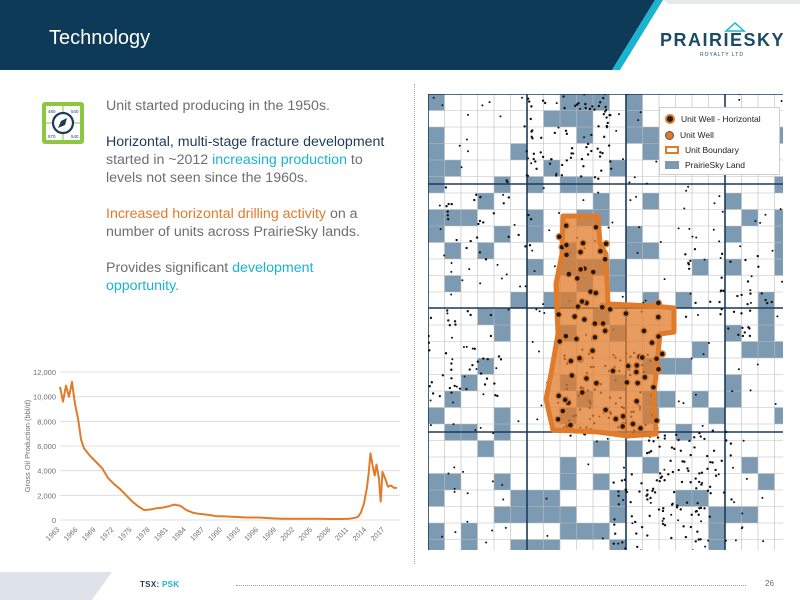 The image size is (800, 600). I want to click on y-axis-label: Gross Oil Production (bbl/d), so click(27, 445).